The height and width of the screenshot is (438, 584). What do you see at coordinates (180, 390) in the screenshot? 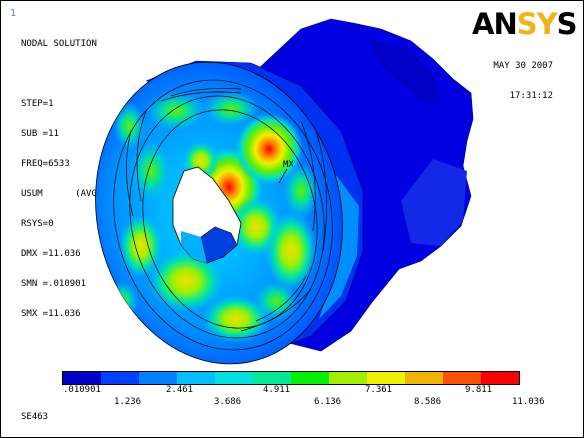
I see `legend-tick-top-1: 2.461` at bounding box center [180, 390].